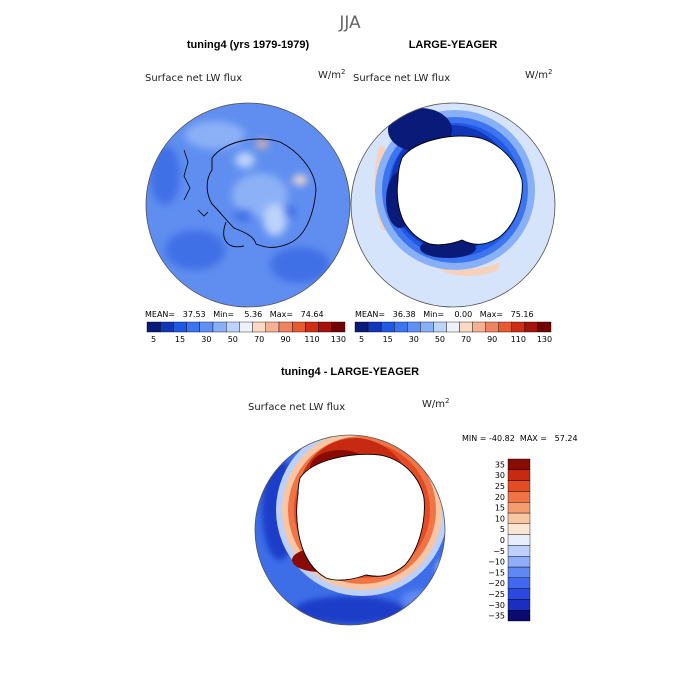  I want to click on colorbar-diff-tick-label: 15, so click(500, 508).